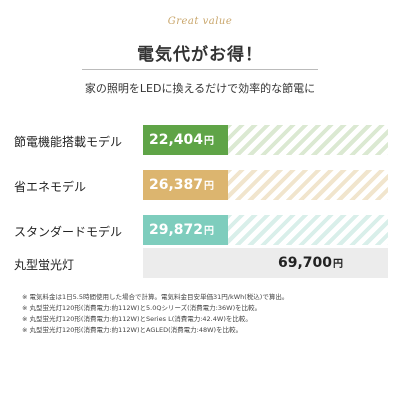 This screenshot has height=400, width=400. Describe the element at coordinates (68, 142) in the screenshot. I see `bar-category-label: 節電機能搭載モデル` at that location.